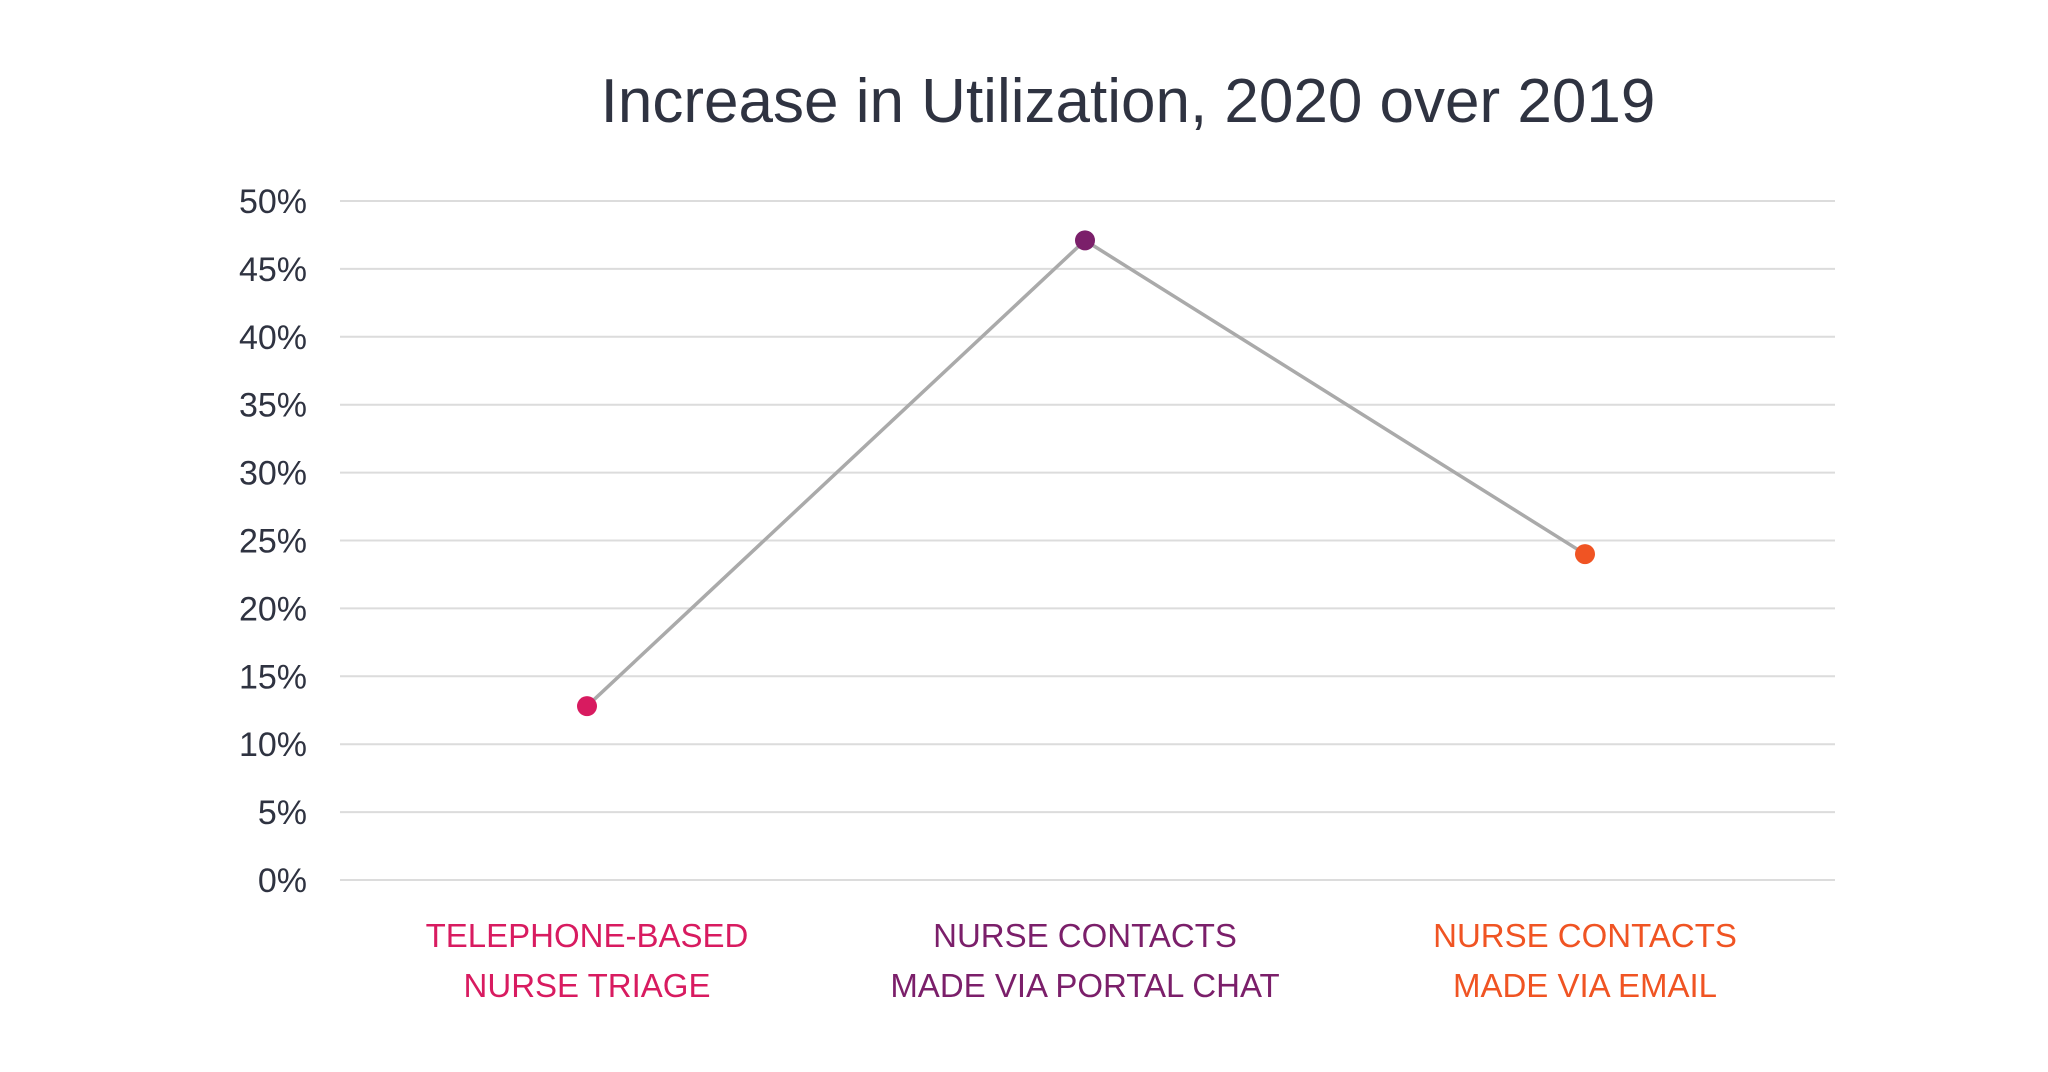 Image resolution: width=2048 pixels, height=1072 pixels. What do you see at coordinates (273, 270) in the screenshot?
I see `y-tick-label: 45%` at bounding box center [273, 270].